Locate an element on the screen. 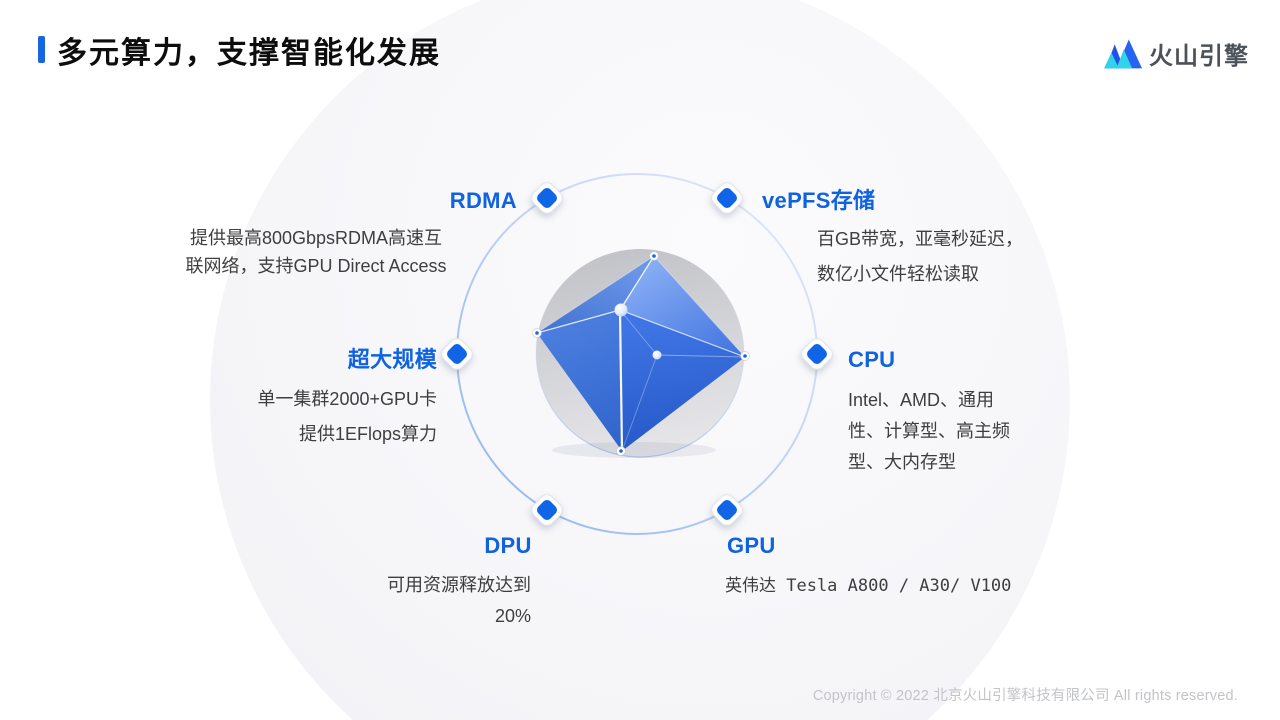  desc-line: 提供最高800GbpsRDMA高速互 is located at coordinates (316, 238).